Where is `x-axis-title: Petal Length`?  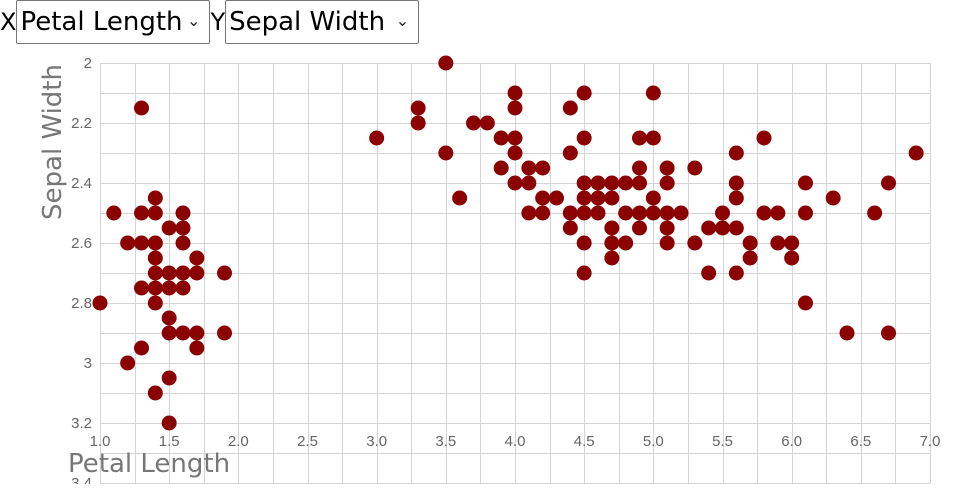 x-axis-title: Petal Length is located at coordinates (149, 464).